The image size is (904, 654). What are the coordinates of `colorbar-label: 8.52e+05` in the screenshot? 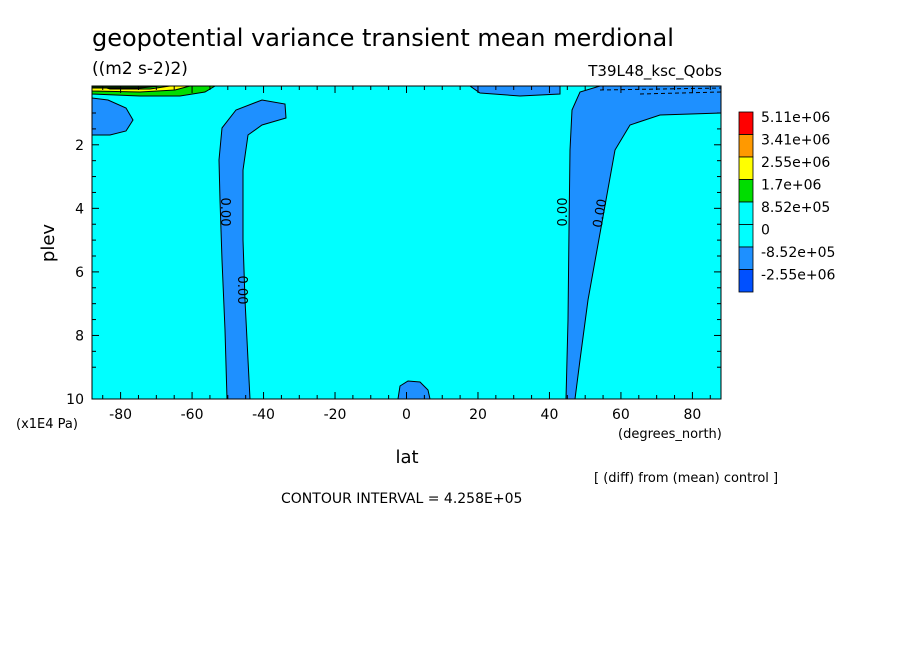 It's located at (795, 208).